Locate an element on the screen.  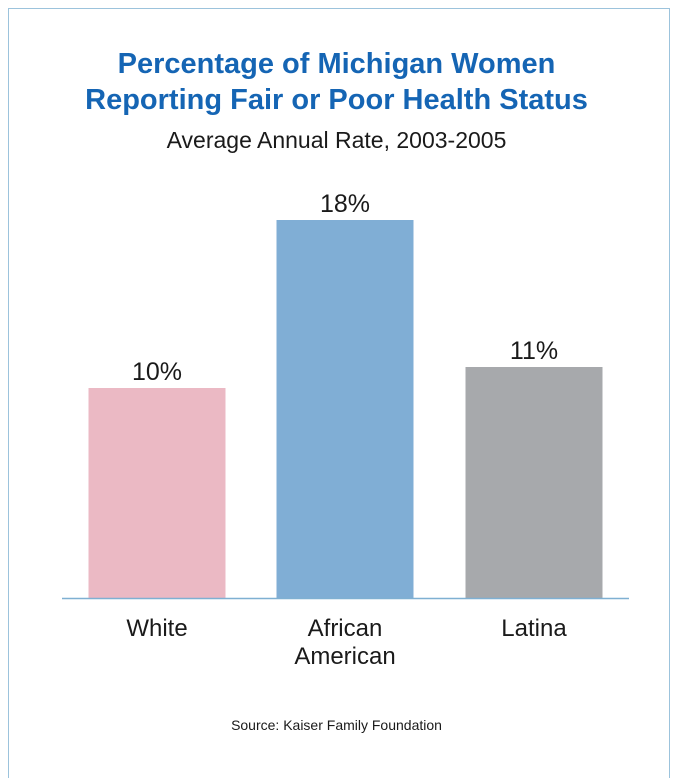
bar-african-american is located at coordinates (345, 409).